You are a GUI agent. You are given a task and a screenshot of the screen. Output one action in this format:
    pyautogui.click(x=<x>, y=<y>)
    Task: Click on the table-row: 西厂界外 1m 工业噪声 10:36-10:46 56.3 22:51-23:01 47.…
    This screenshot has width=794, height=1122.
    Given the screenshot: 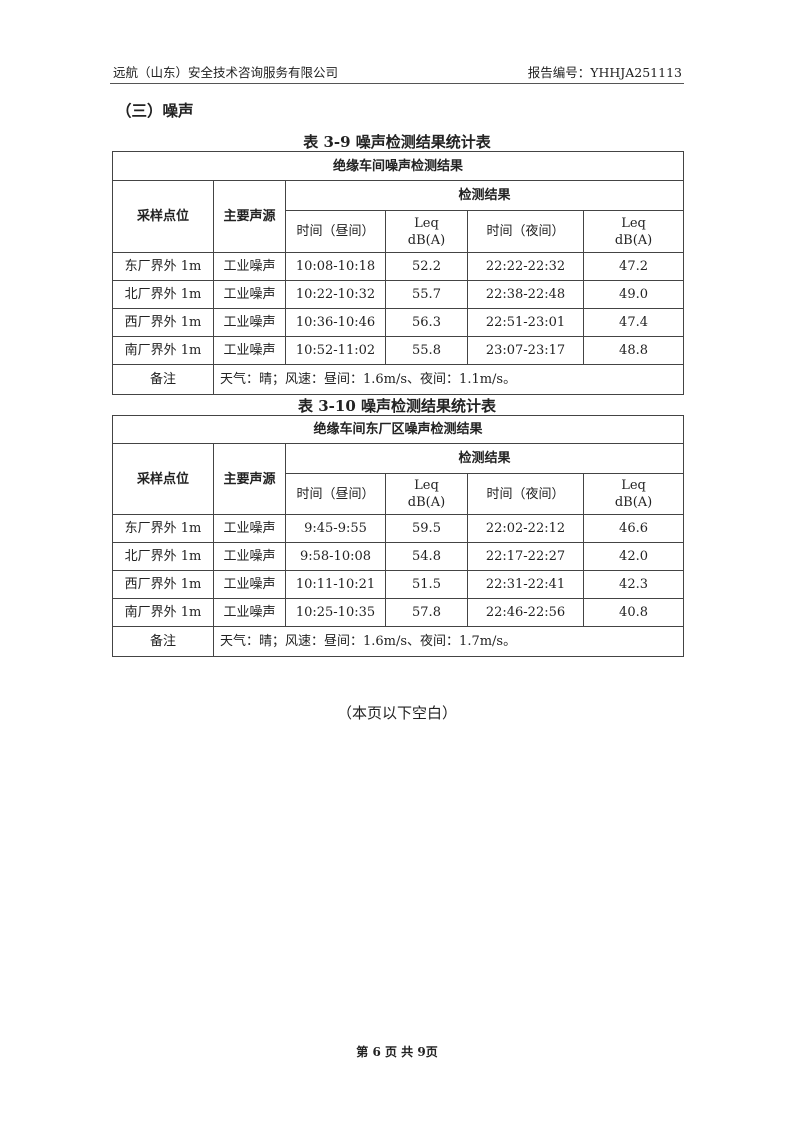 What is the action you would take?
    pyautogui.click(x=398, y=322)
    